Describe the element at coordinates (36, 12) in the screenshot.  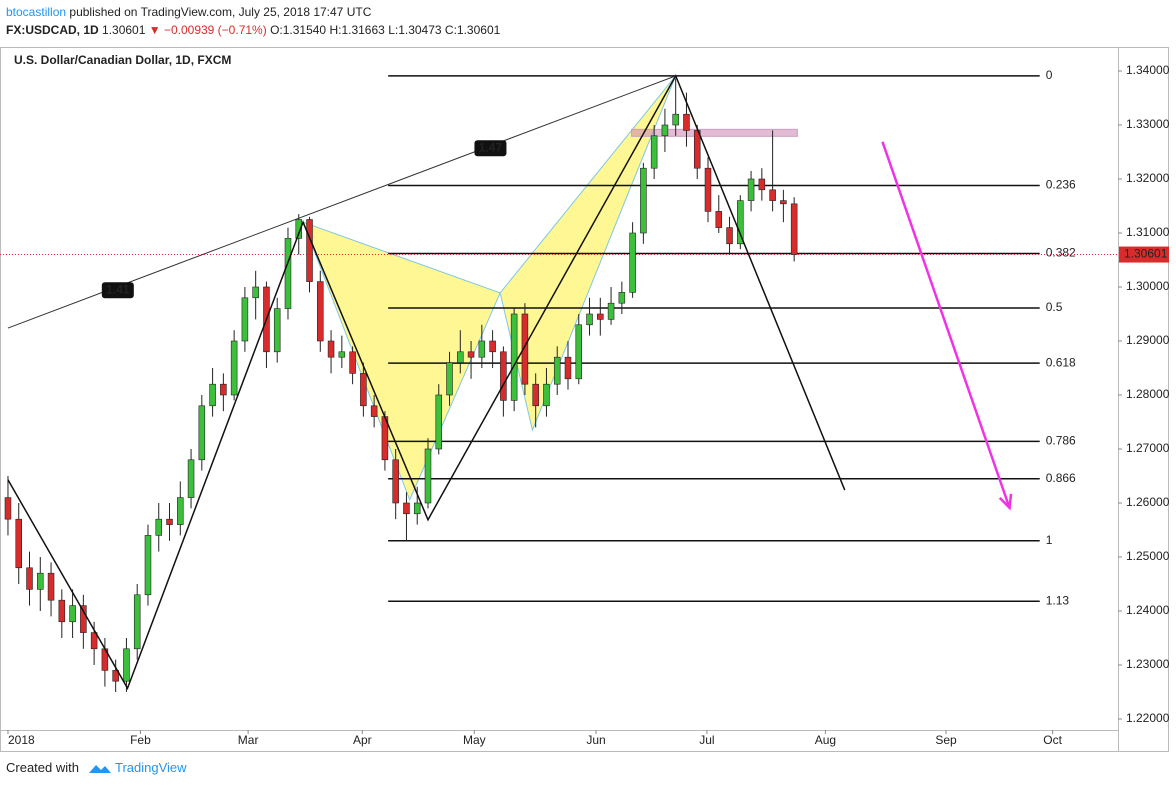
I see `author: btocastillon` at that location.